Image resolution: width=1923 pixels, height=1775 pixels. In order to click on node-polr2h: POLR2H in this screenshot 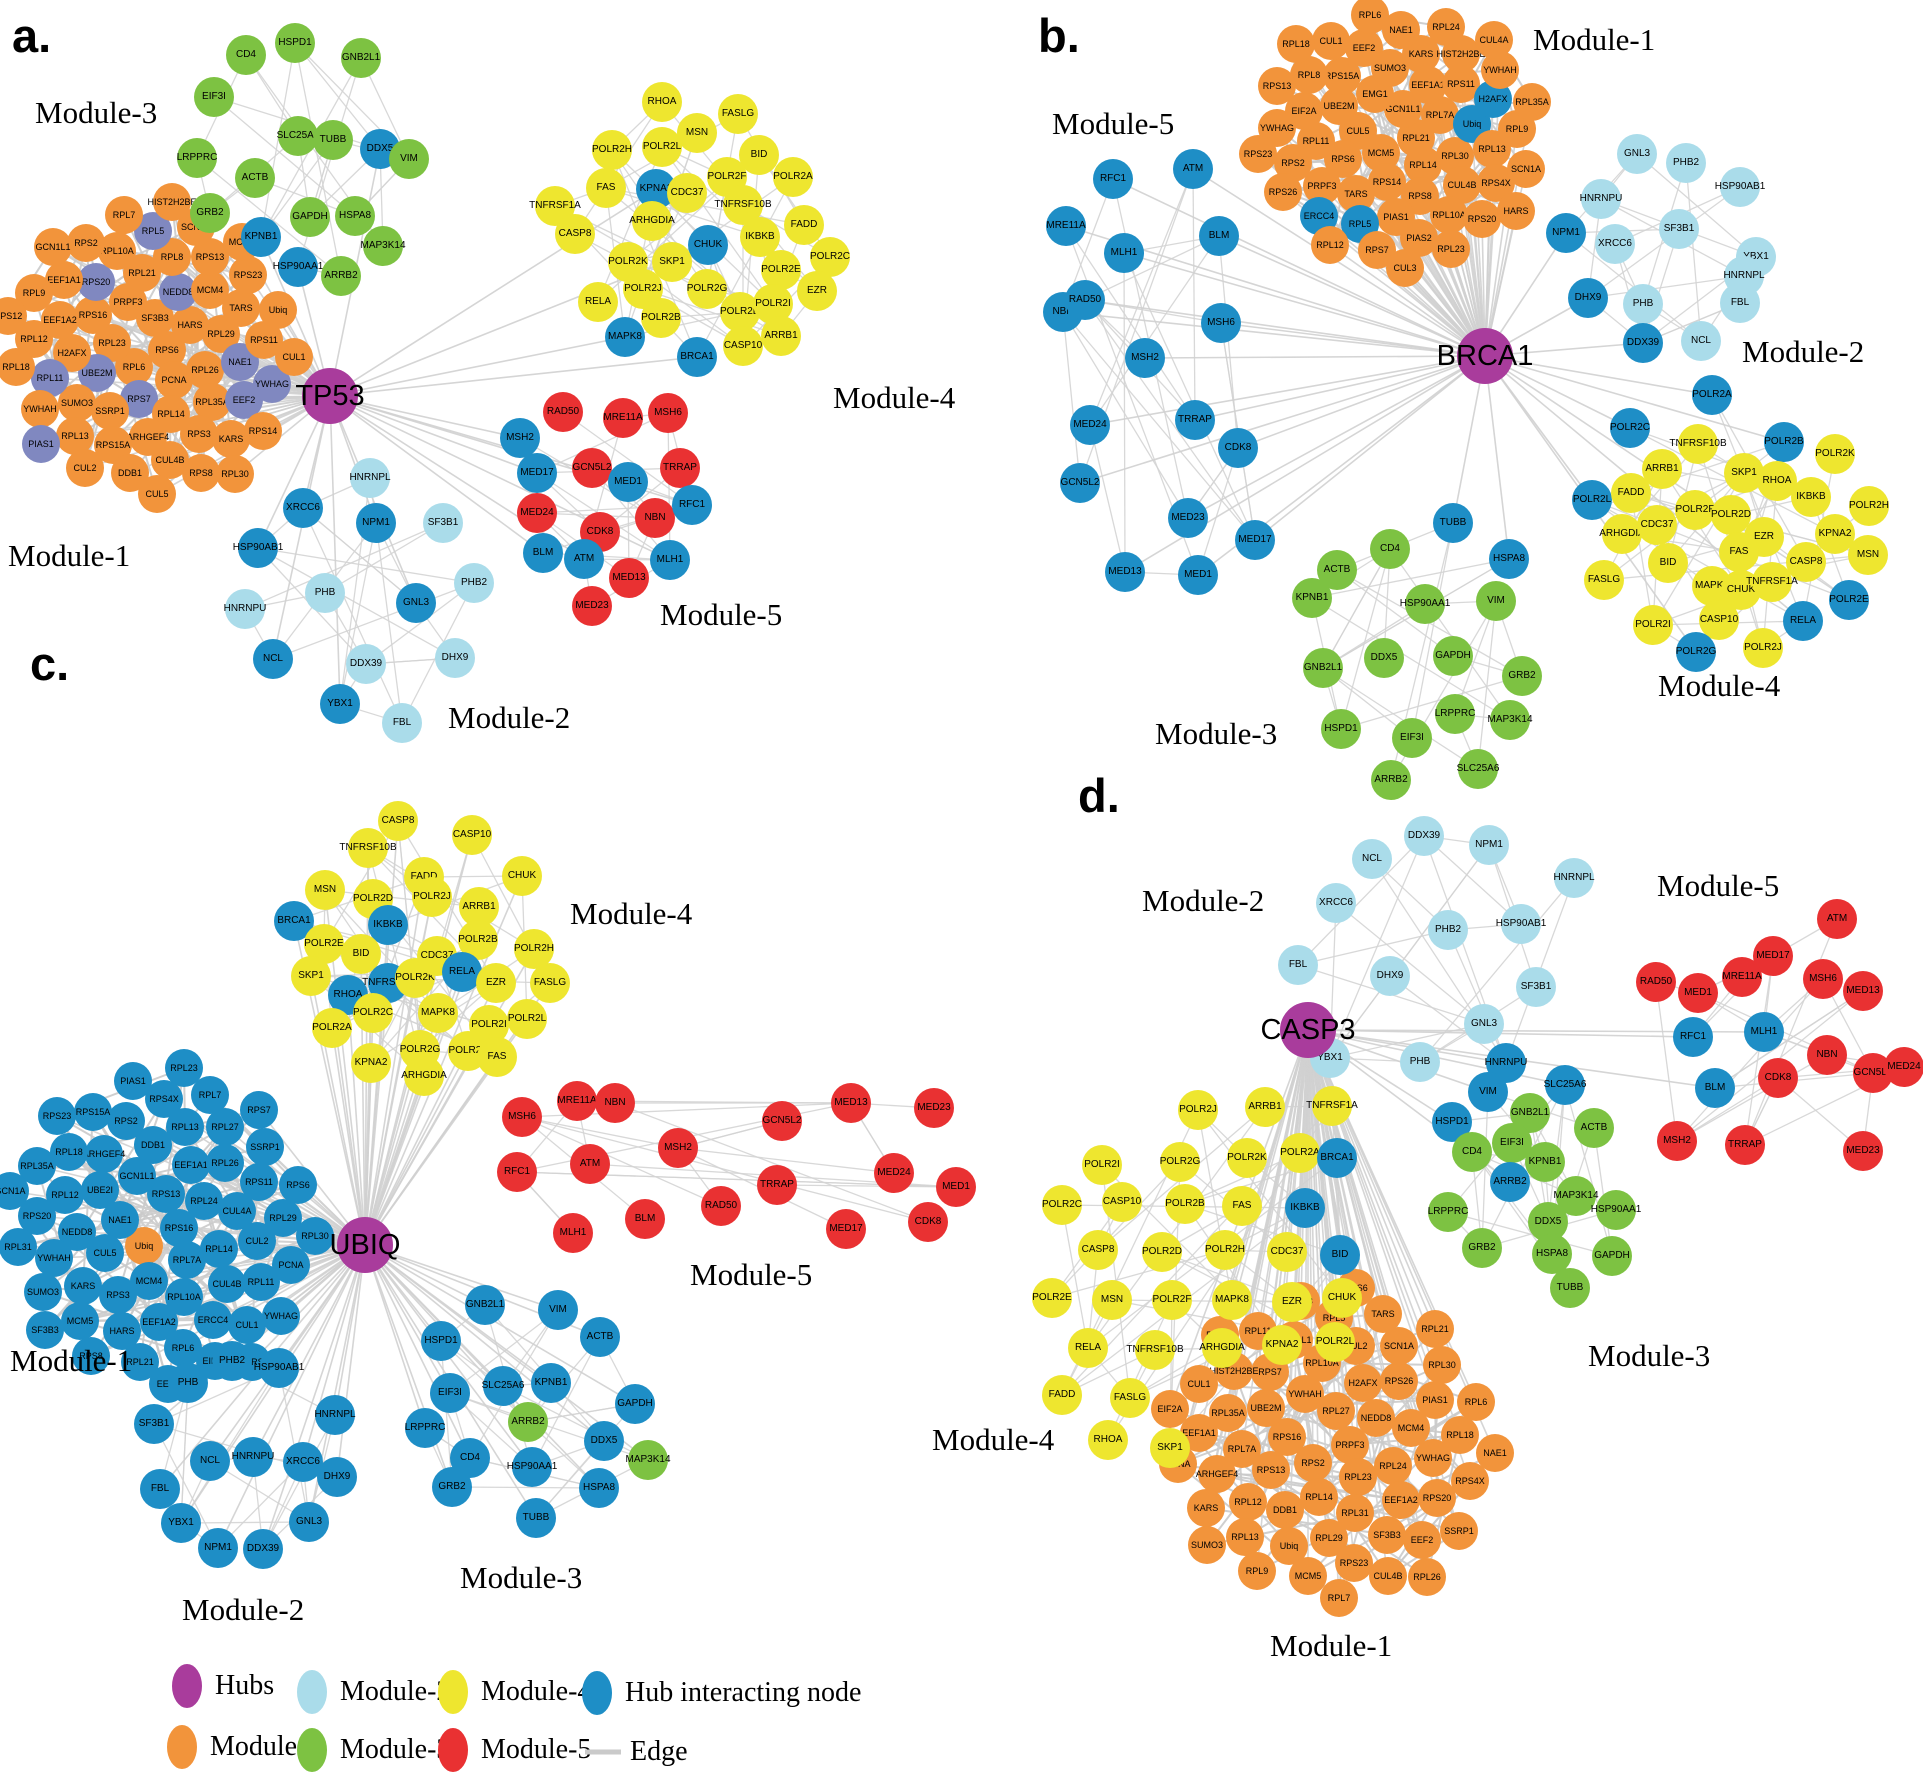, I will do `click(1225, 1250)`.